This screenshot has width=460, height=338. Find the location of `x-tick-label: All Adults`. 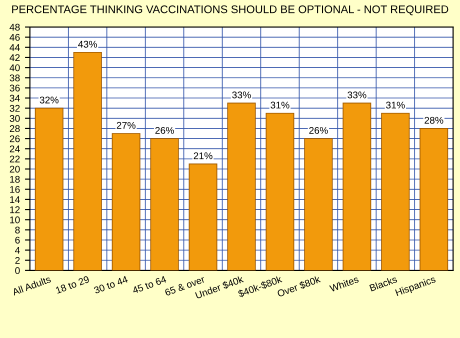

x-tick-label: All Adults is located at coordinates (32, 285).